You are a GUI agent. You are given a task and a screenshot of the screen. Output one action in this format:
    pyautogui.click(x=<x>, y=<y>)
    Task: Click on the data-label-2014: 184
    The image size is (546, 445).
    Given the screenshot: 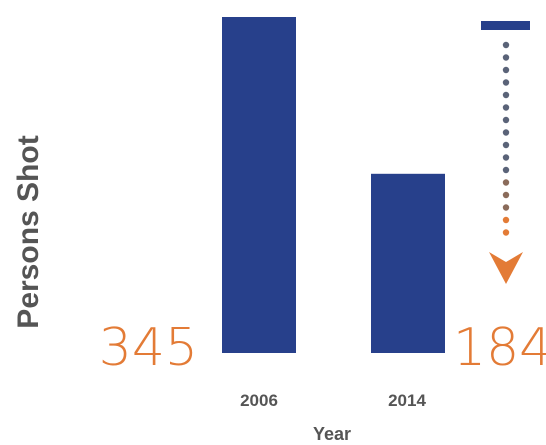 What is the action you would take?
    pyautogui.click(x=499, y=348)
    